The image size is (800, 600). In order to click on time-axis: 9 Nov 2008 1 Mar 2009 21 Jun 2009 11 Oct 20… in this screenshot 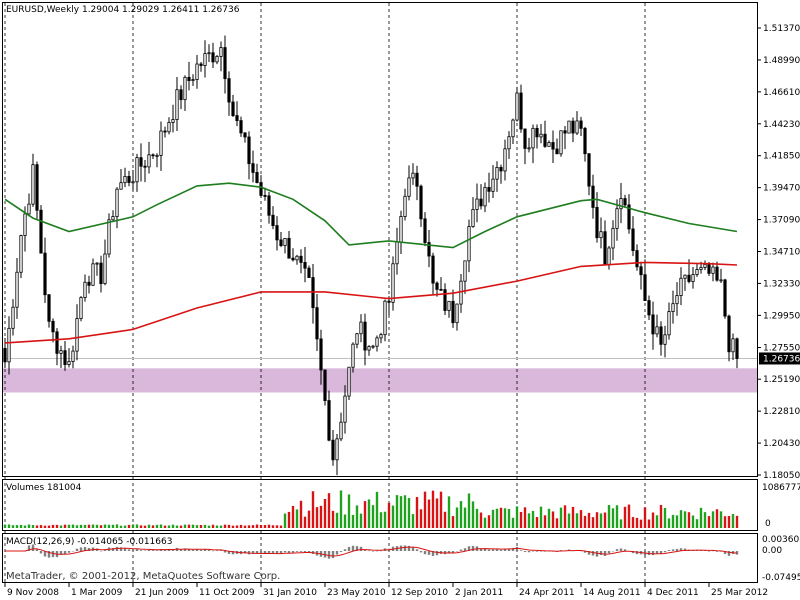, I will do `click(386, 590)`.